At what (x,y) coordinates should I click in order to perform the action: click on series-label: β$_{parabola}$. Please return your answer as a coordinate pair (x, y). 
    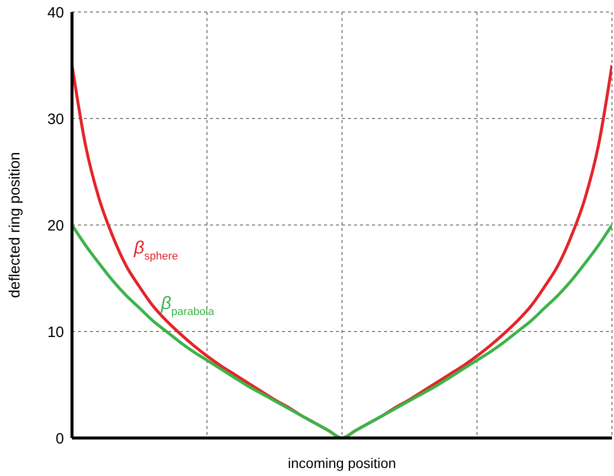
    Looking at the image, I should click on (187, 305).